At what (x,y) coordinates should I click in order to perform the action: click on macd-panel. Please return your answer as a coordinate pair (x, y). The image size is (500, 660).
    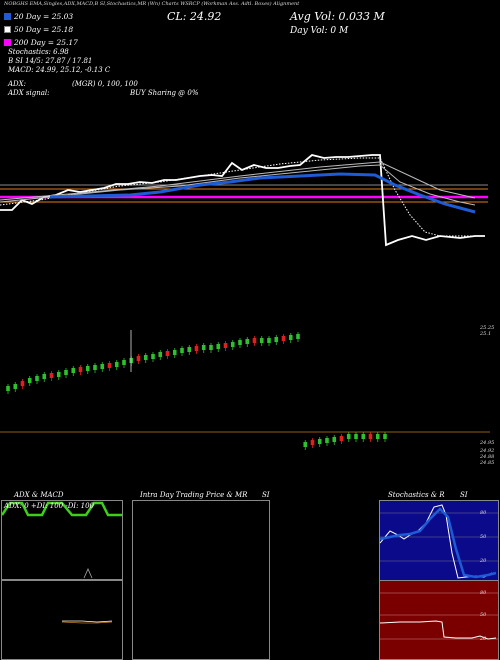
    Looking at the image, I should click on (62, 620).